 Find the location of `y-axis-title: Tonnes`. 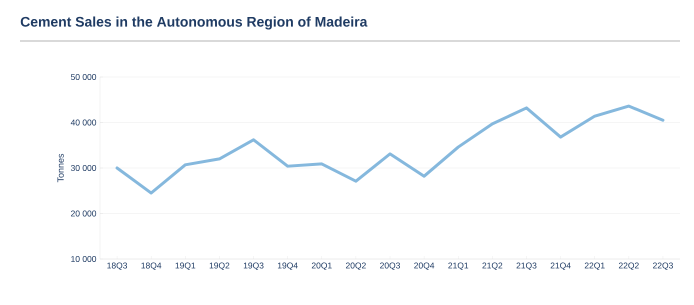

y-axis-title: Tonnes is located at coordinates (60, 168).